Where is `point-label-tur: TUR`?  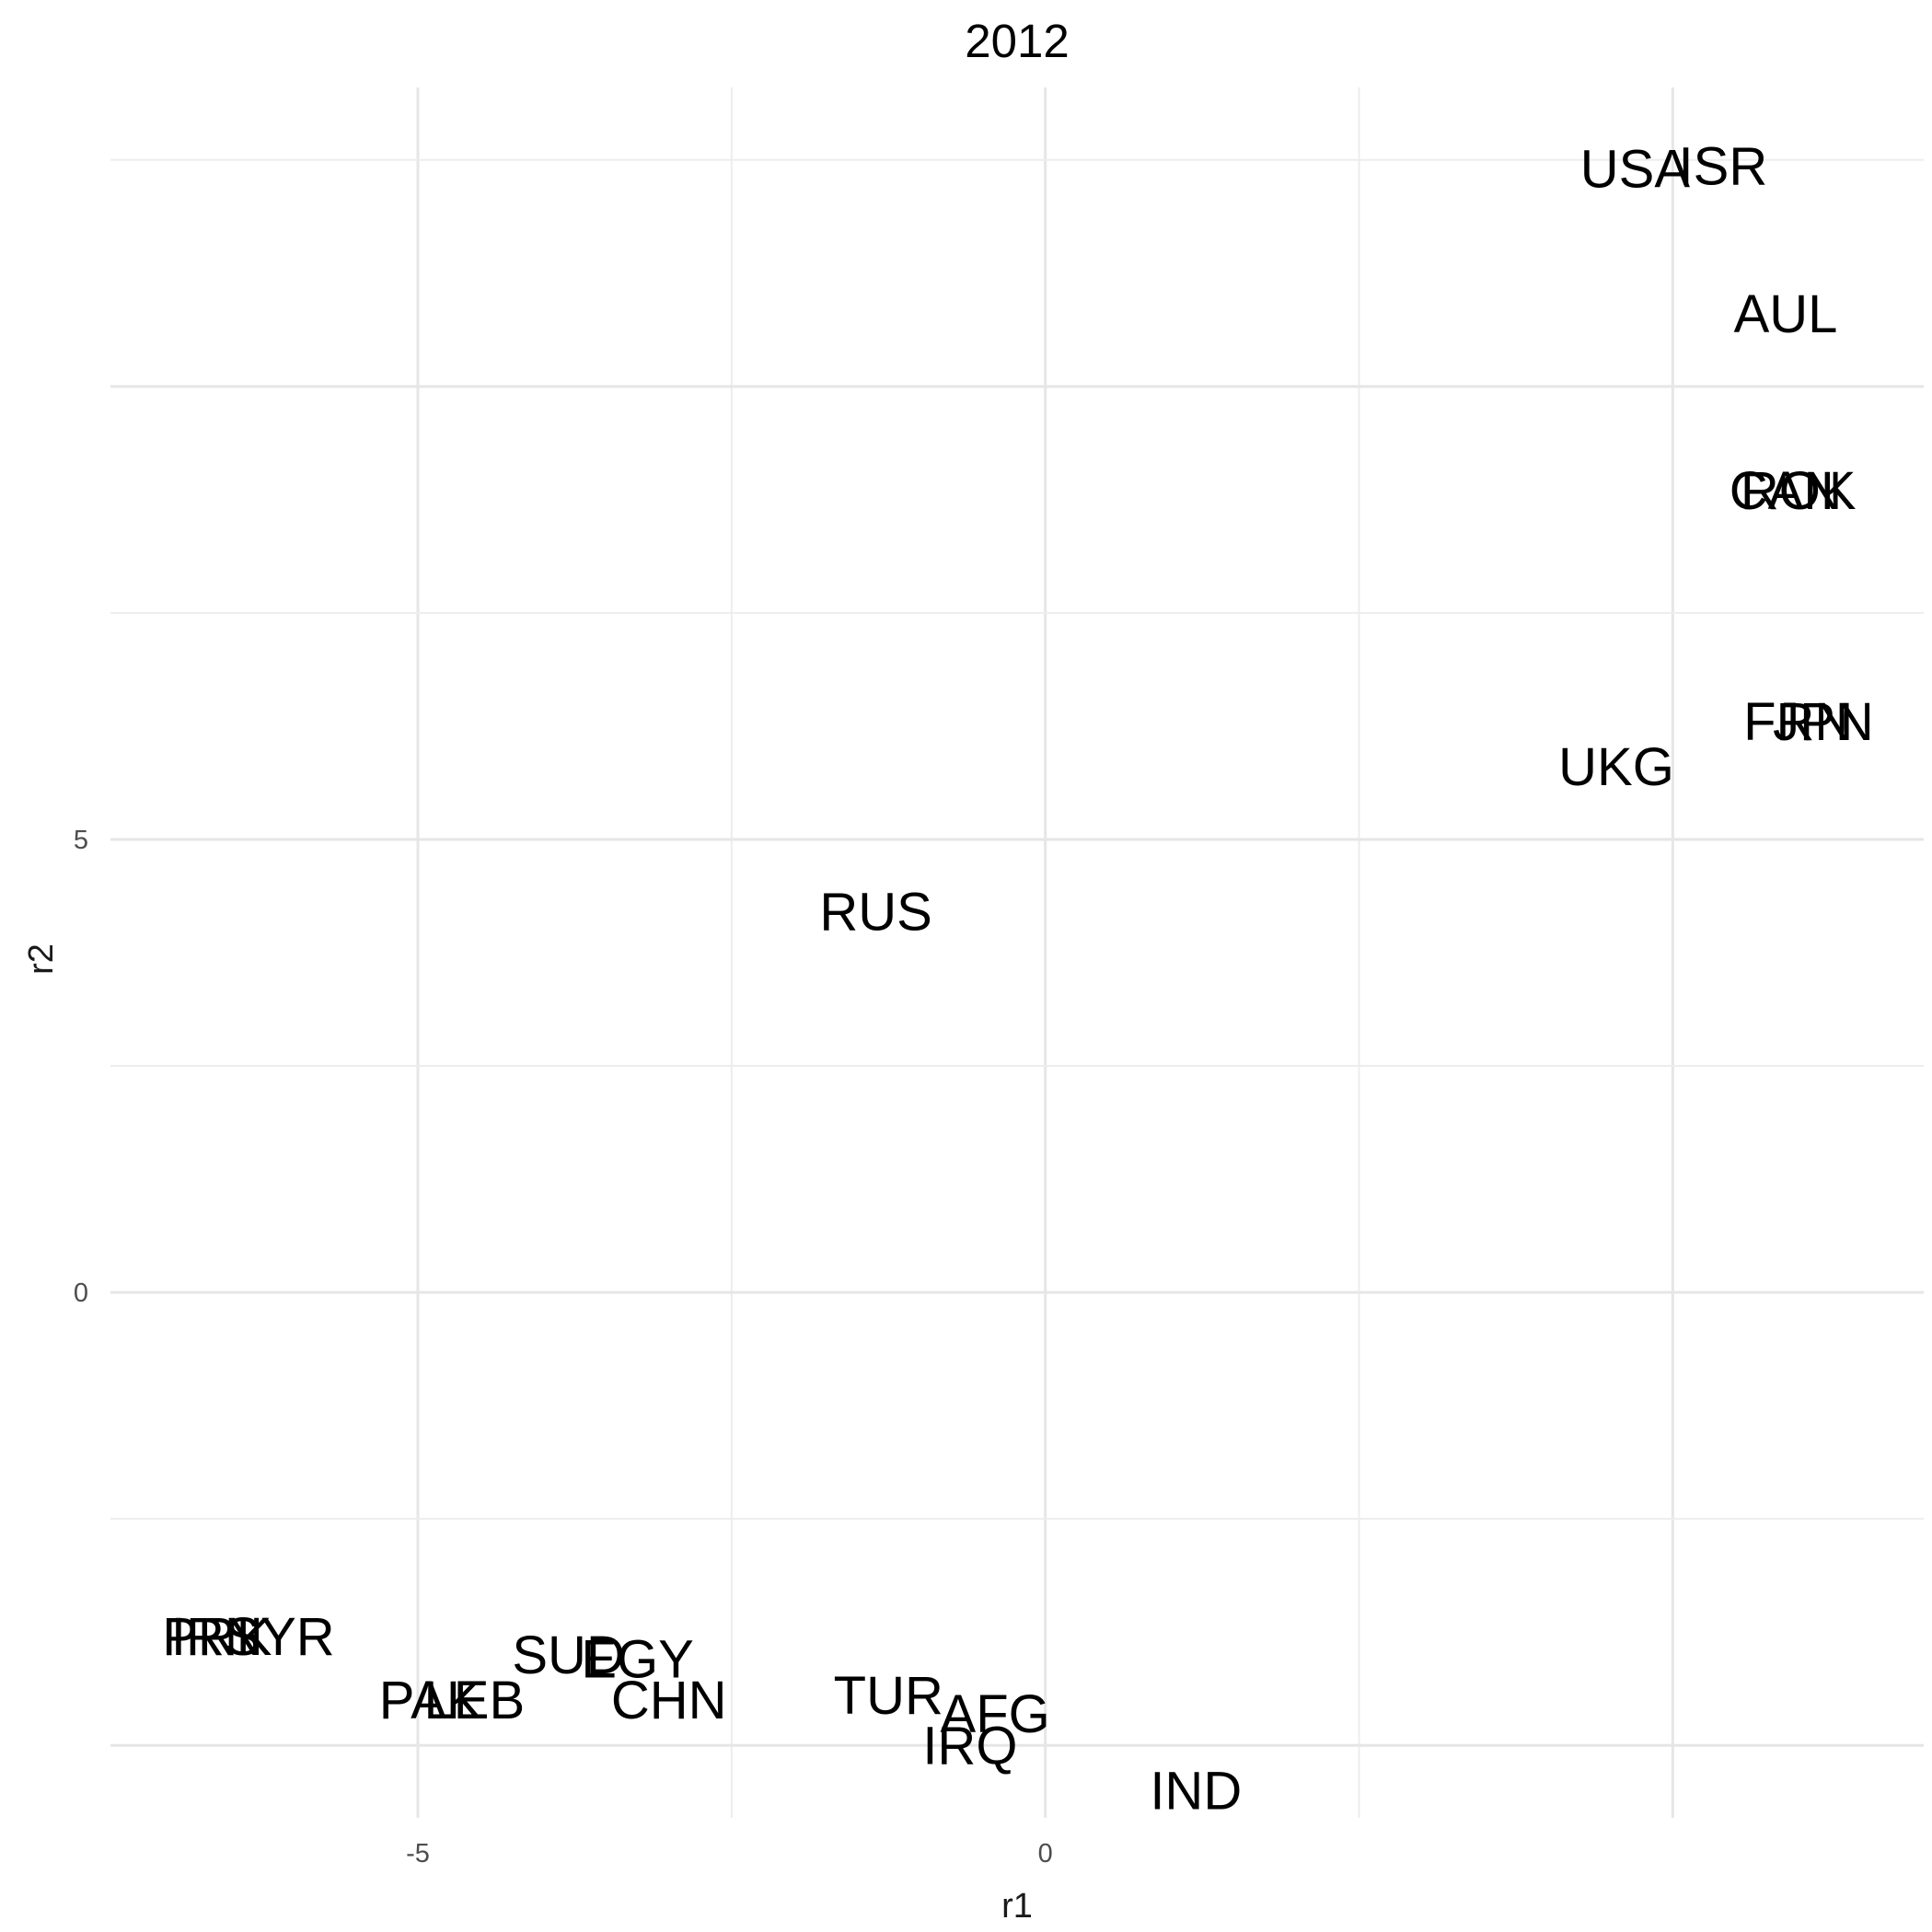 point-label-tur: TUR is located at coordinates (889, 1696).